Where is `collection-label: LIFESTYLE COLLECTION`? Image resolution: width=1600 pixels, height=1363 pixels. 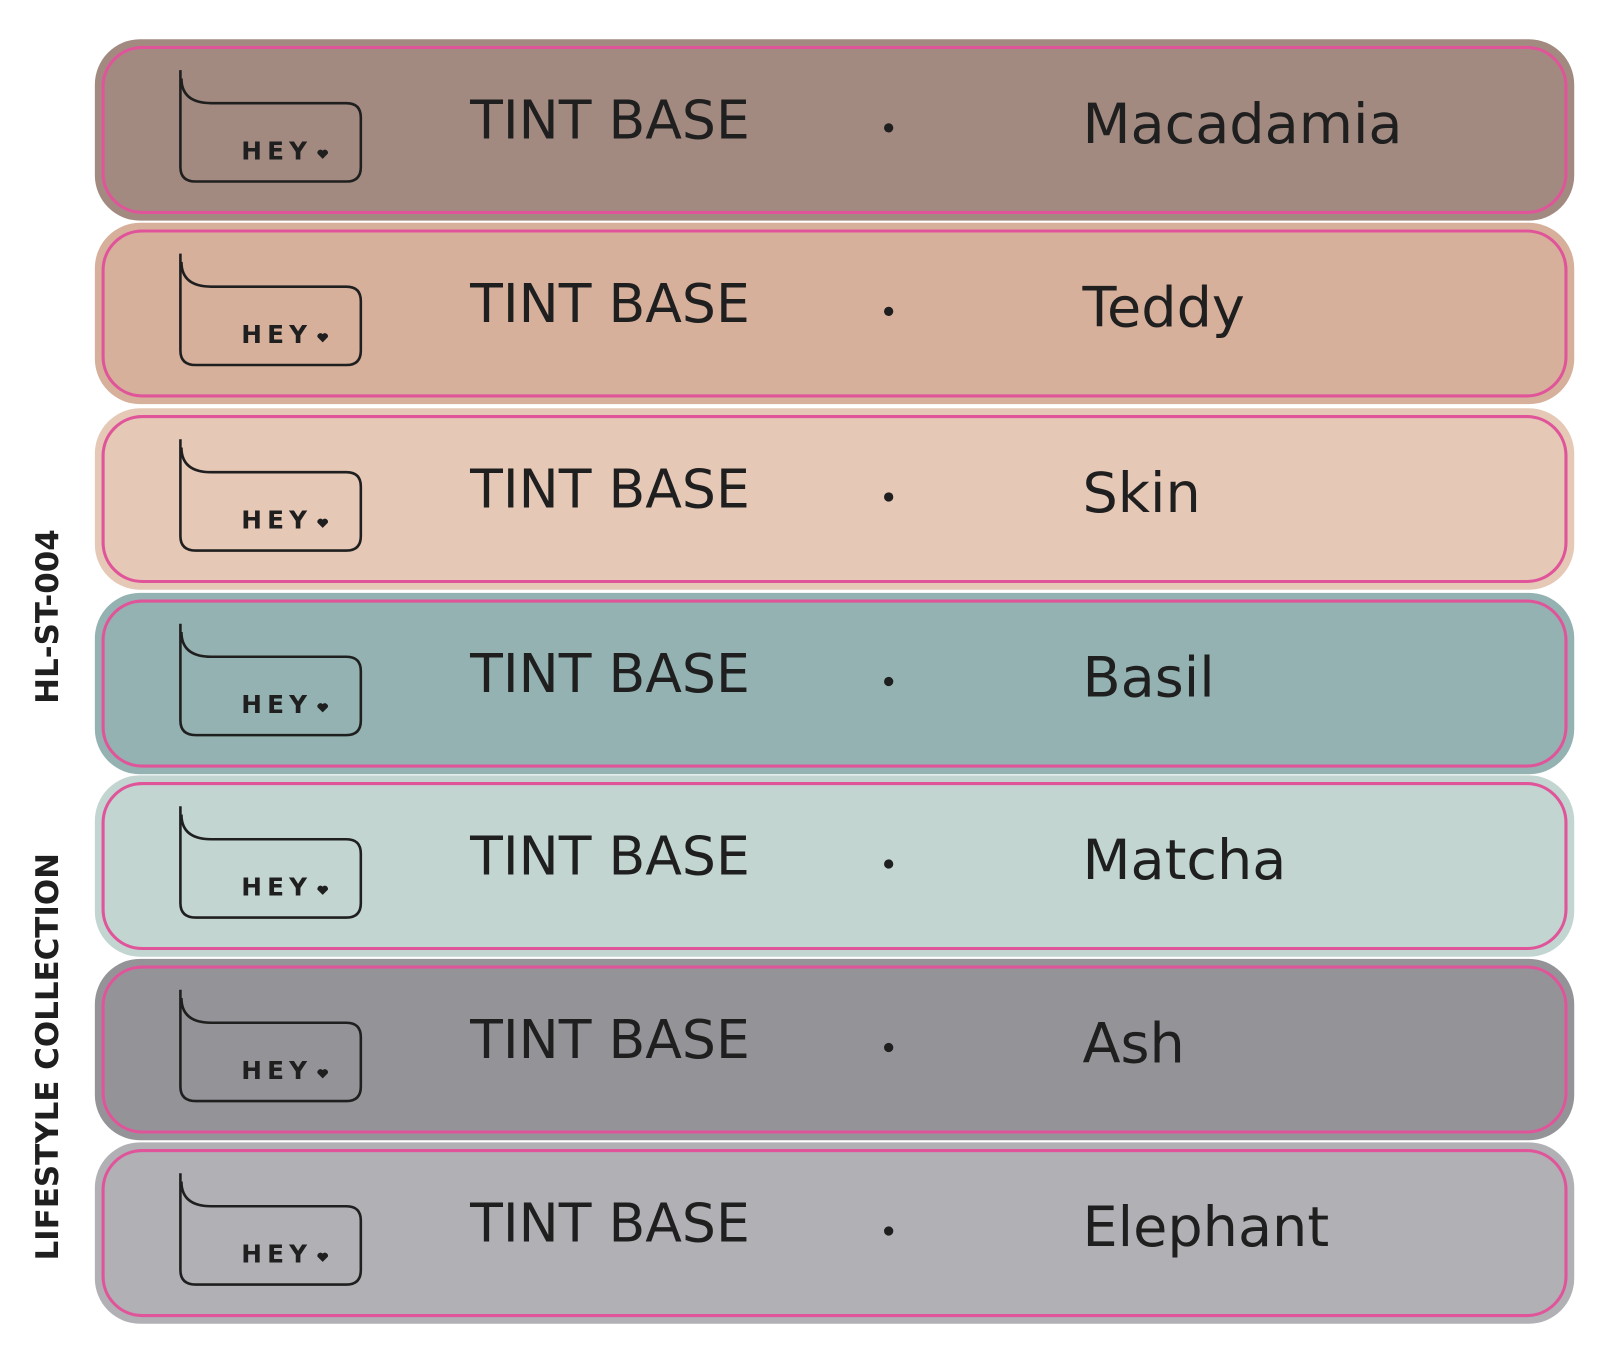
collection-label: LIFESTYLE COLLECTION is located at coordinates (48, 1057).